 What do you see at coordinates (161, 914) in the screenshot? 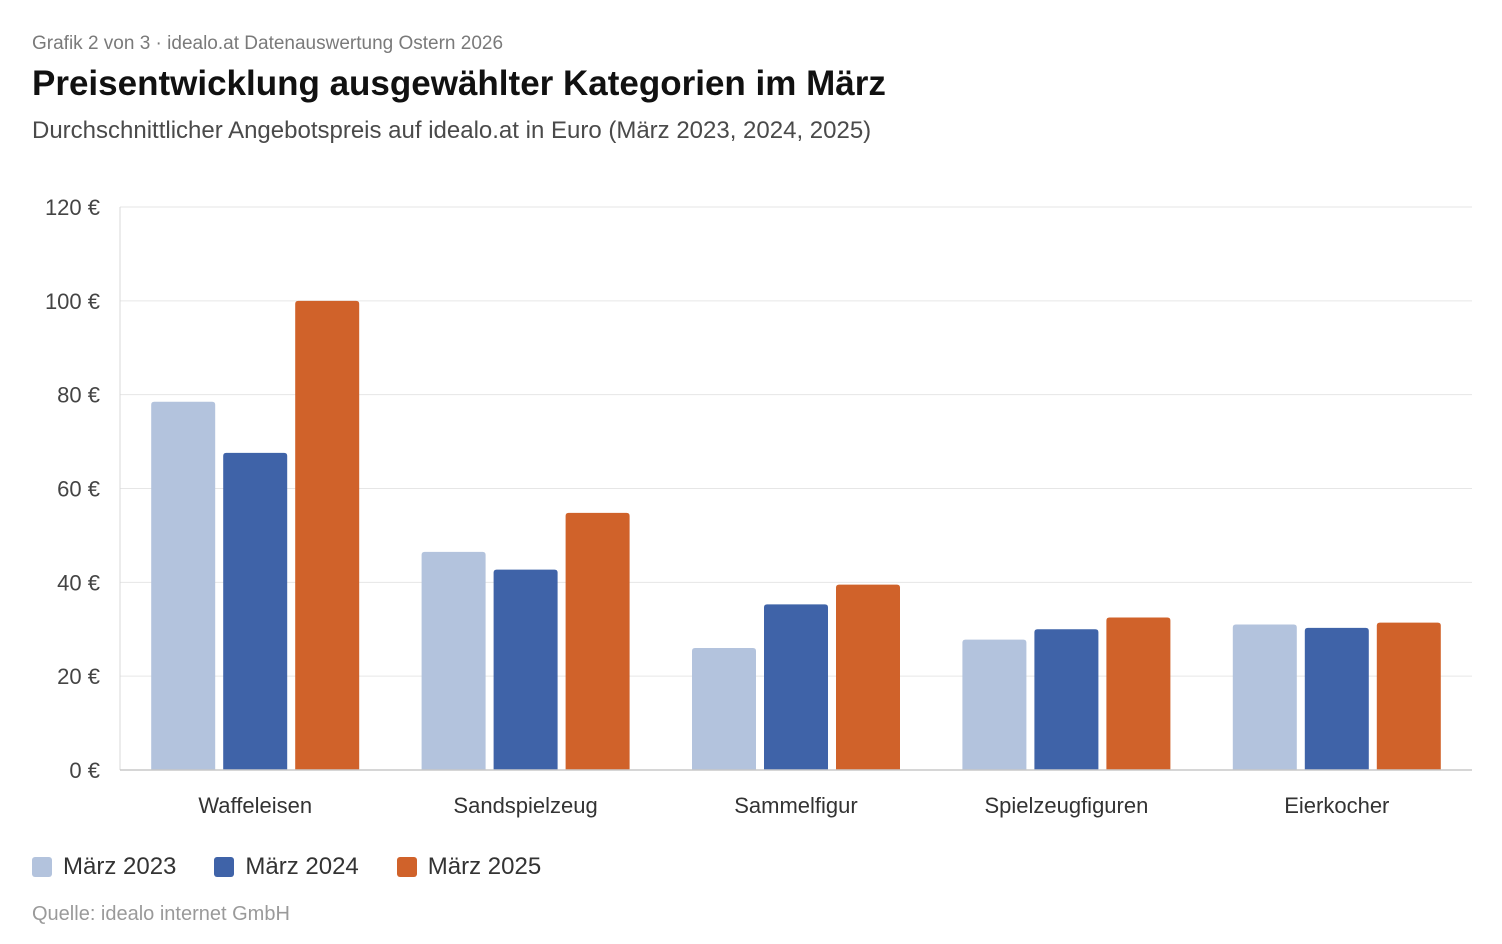
I see `chart-source: Quelle: idealo internet GmbH` at bounding box center [161, 914].